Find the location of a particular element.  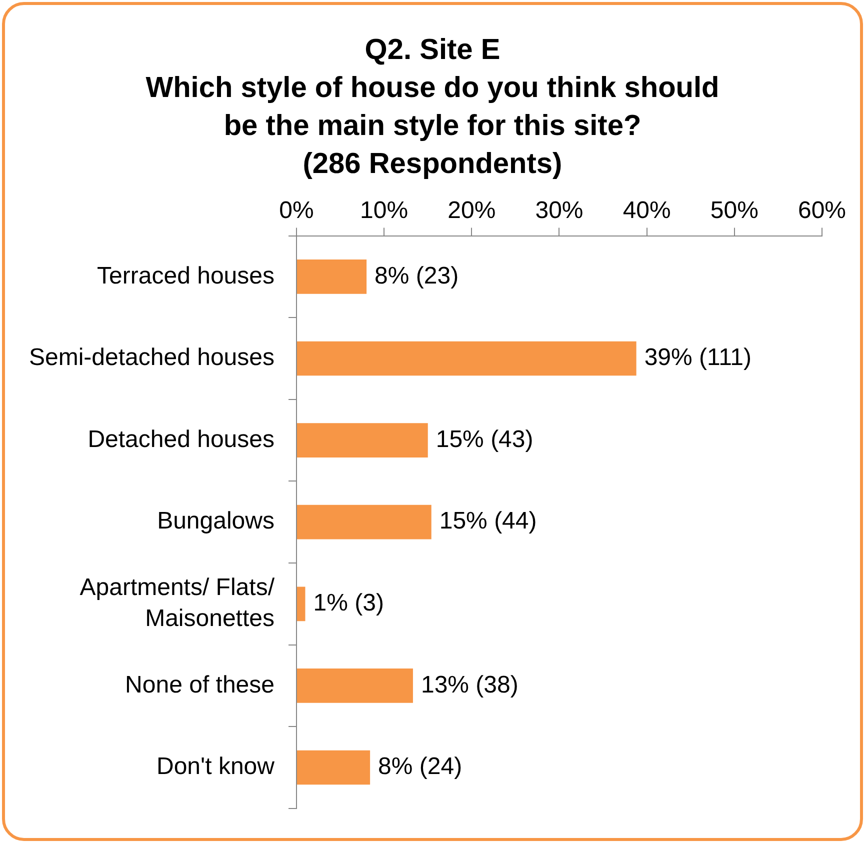

x-tick-label: 30% is located at coordinates (559, 210).